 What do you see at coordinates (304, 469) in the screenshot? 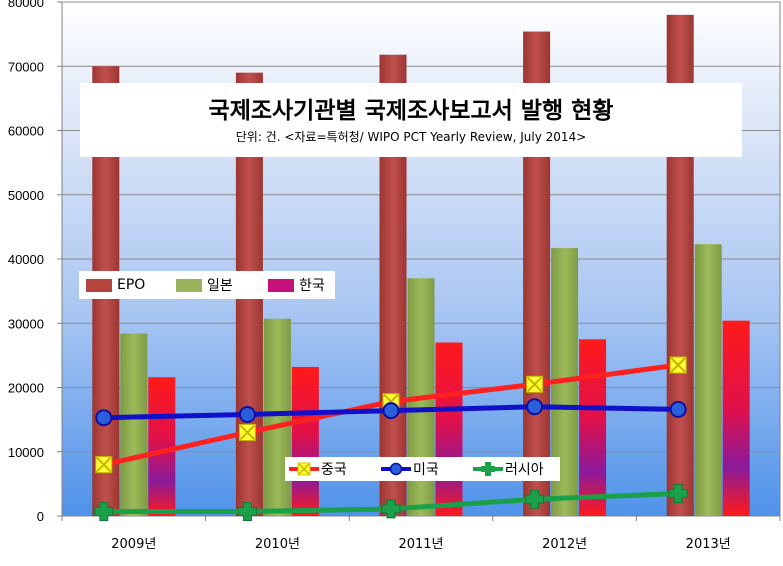
I see `legend-marker-china` at bounding box center [304, 469].